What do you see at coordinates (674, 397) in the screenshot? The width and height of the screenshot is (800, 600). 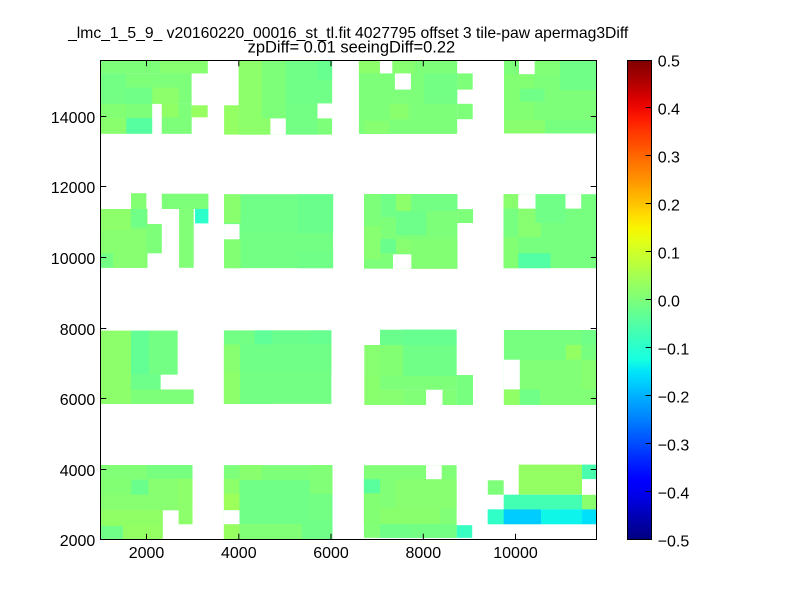 I see `svg-text: −0.2` at bounding box center [674, 397].